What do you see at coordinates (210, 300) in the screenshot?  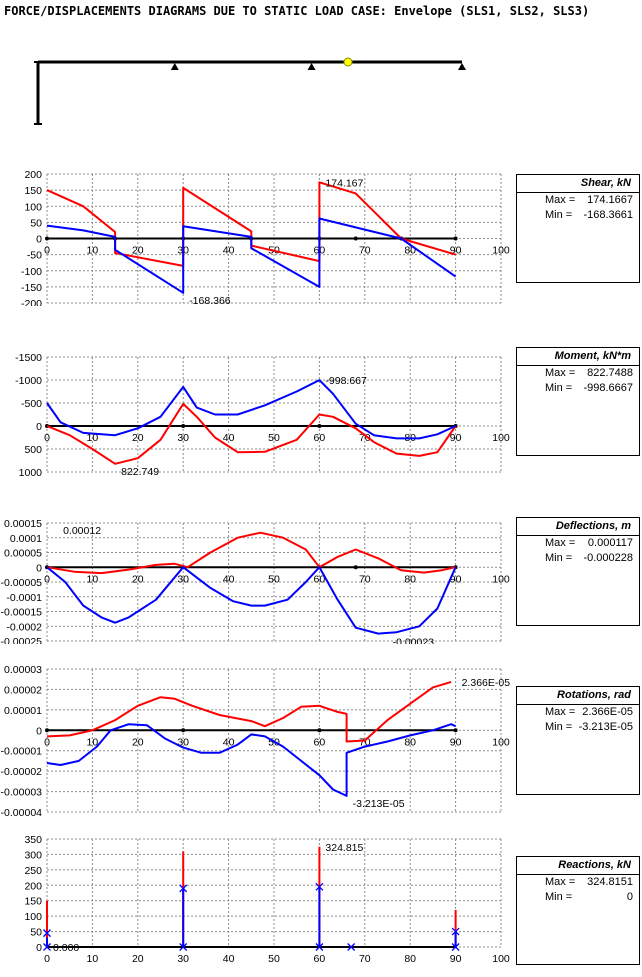 I see `data-annotation: -168.366` at bounding box center [210, 300].